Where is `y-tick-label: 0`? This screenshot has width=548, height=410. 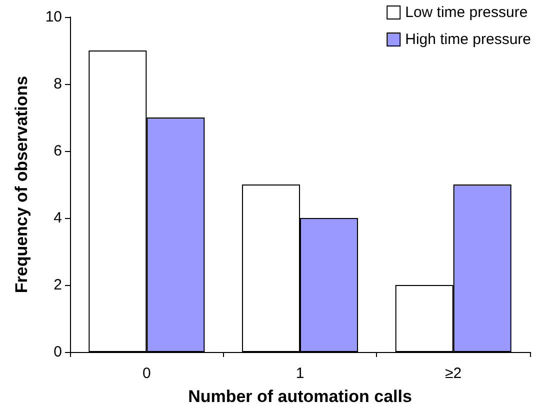 y-tick-label: 0 is located at coordinates (58, 352).